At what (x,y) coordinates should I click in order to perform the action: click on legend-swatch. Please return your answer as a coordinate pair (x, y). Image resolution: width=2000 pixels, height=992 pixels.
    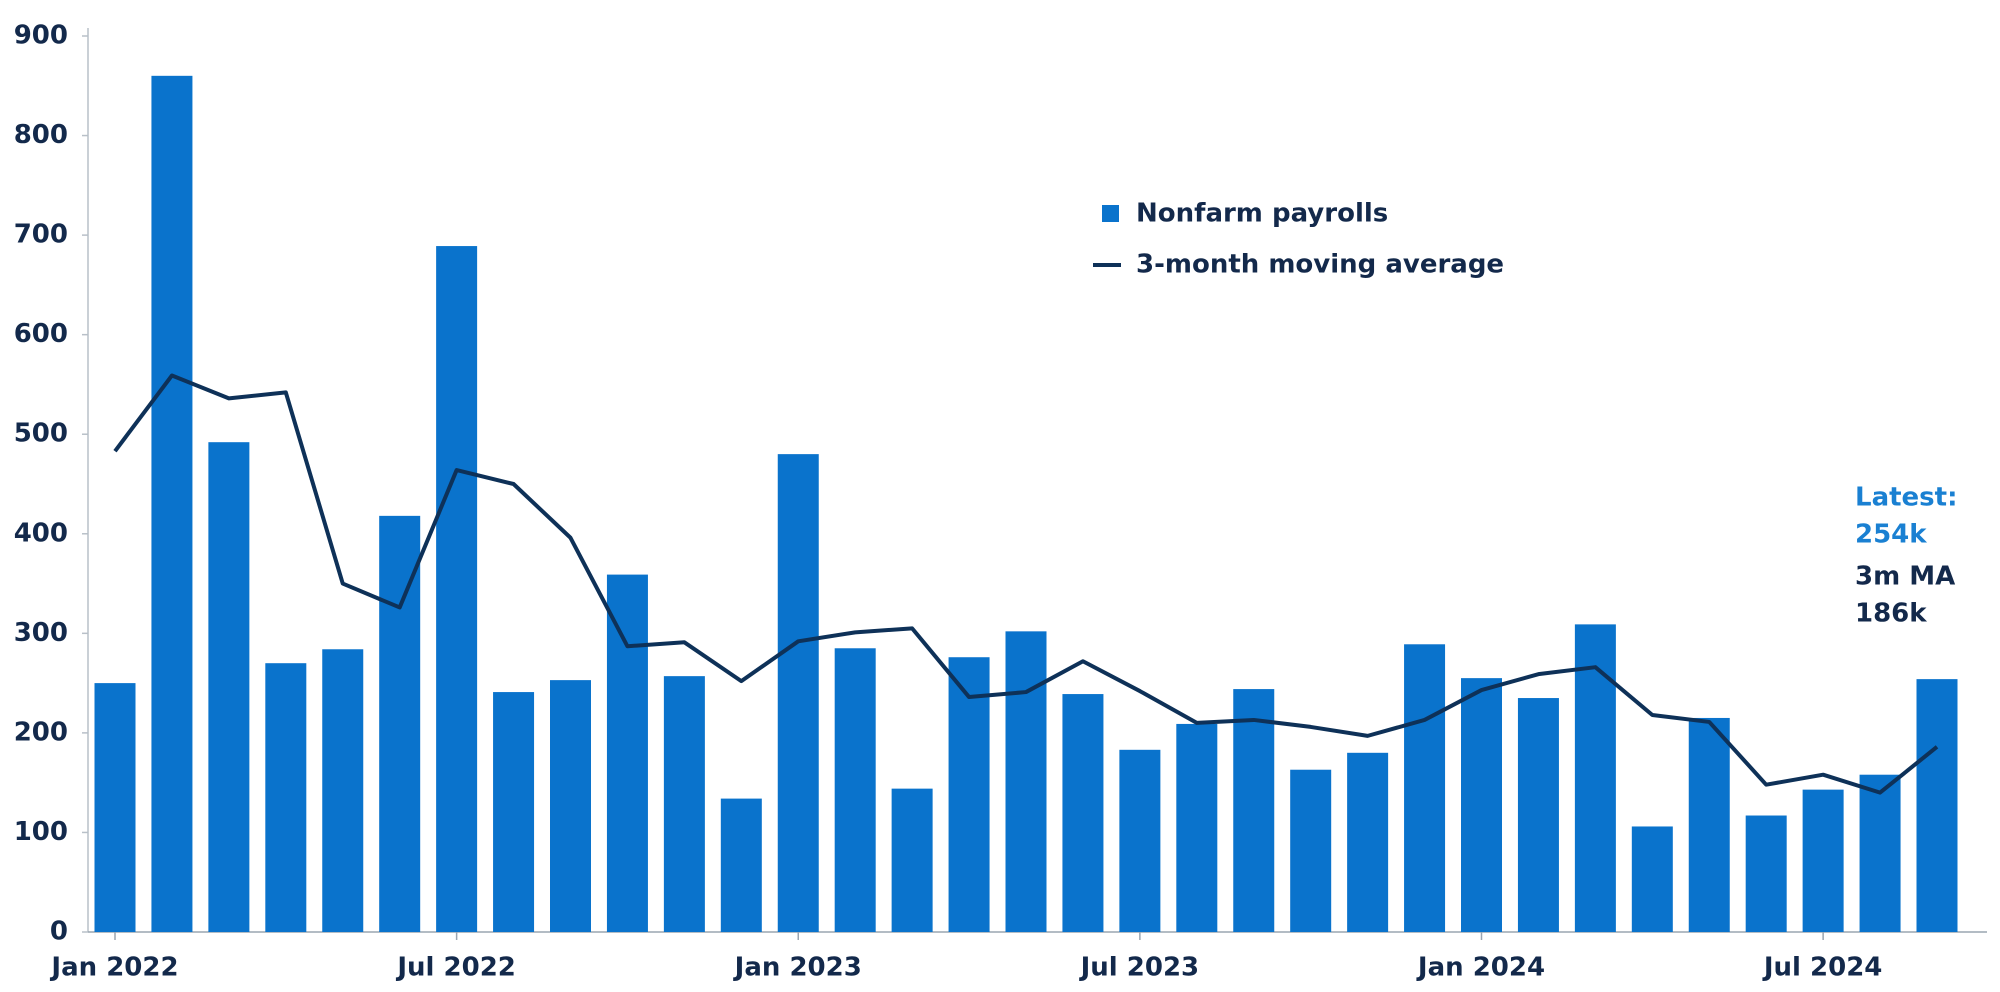
    Looking at the image, I should click on (1110, 213).